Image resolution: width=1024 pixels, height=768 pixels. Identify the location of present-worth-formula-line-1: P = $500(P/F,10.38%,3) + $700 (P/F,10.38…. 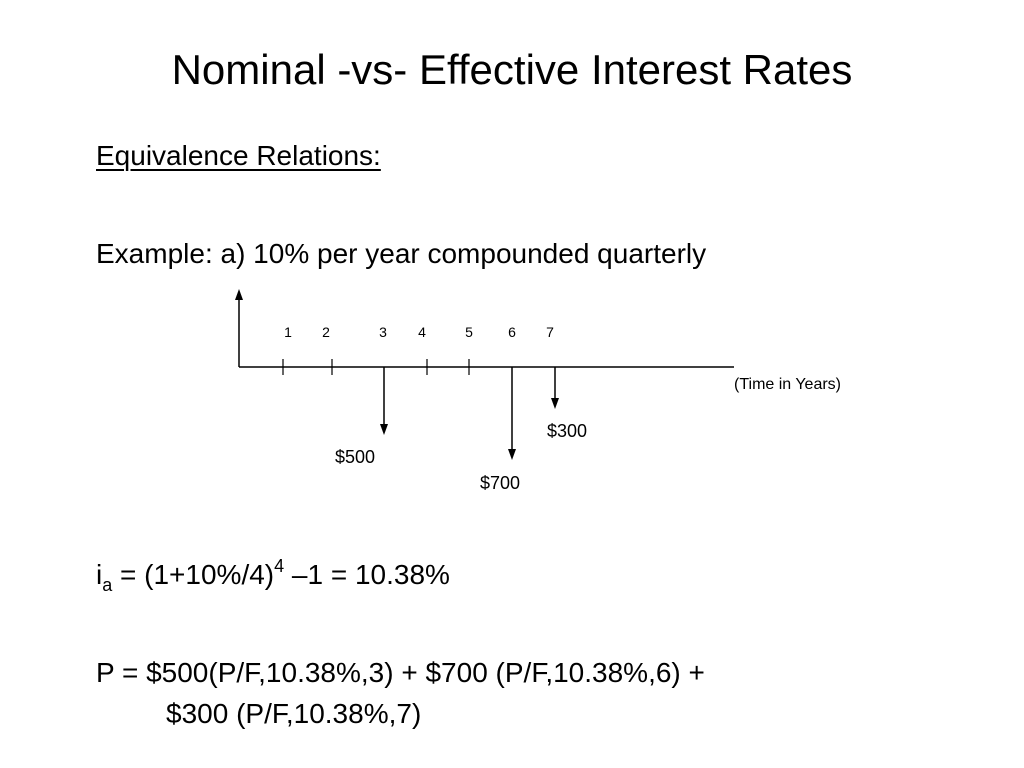
(400, 672).